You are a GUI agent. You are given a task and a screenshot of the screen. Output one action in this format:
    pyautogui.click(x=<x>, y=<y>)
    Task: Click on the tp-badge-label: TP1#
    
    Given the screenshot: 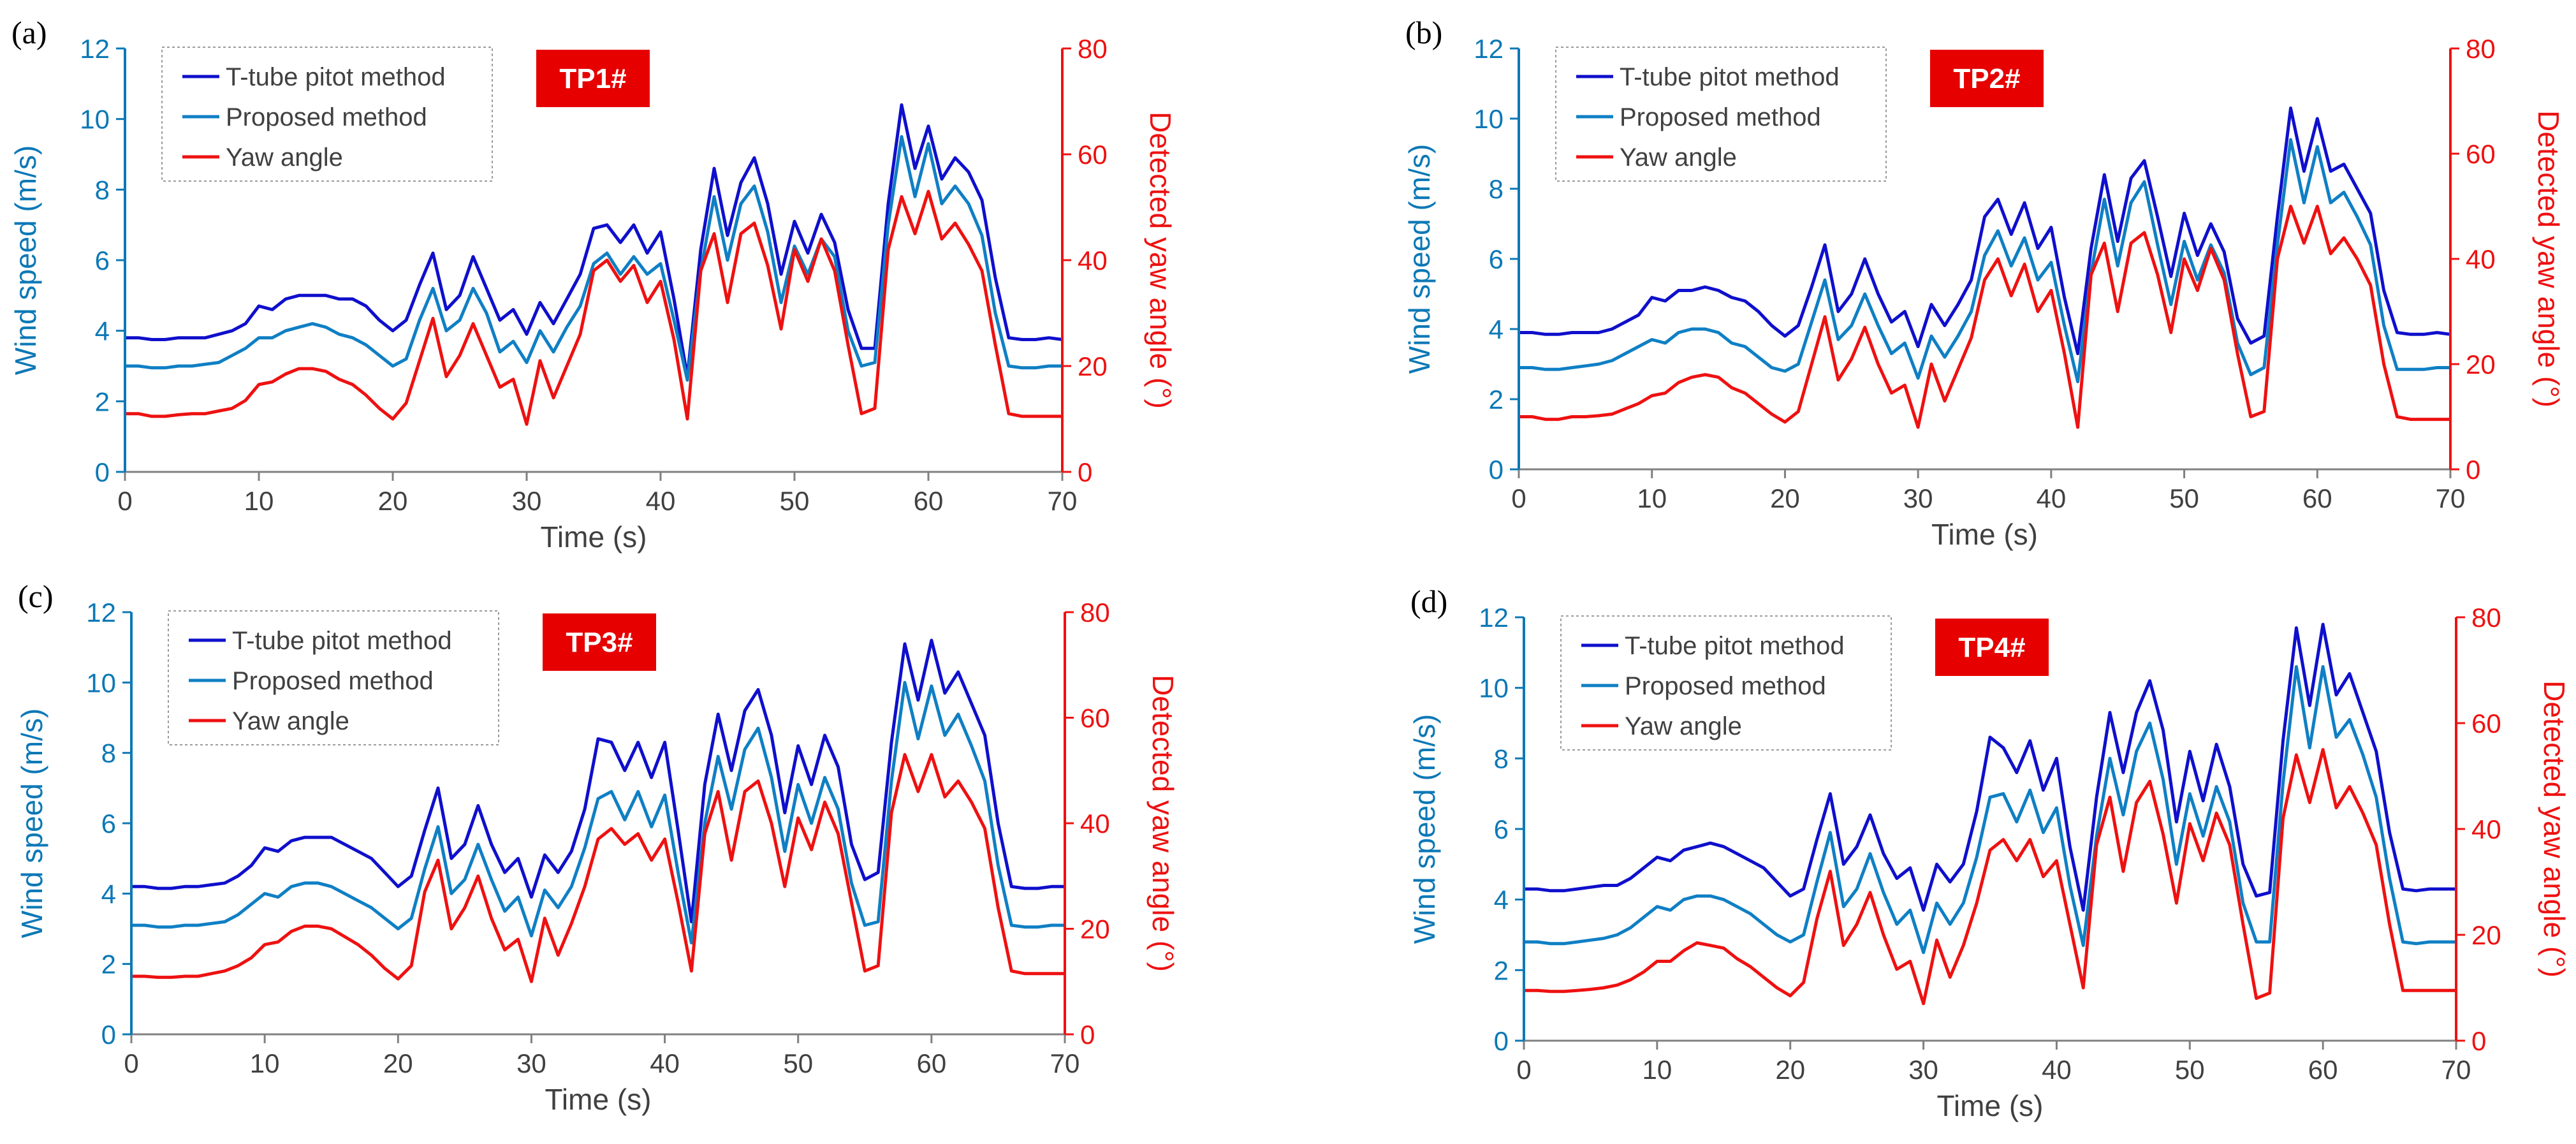 What is the action you would take?
    pyautogui.click(x=592, y=78)
    